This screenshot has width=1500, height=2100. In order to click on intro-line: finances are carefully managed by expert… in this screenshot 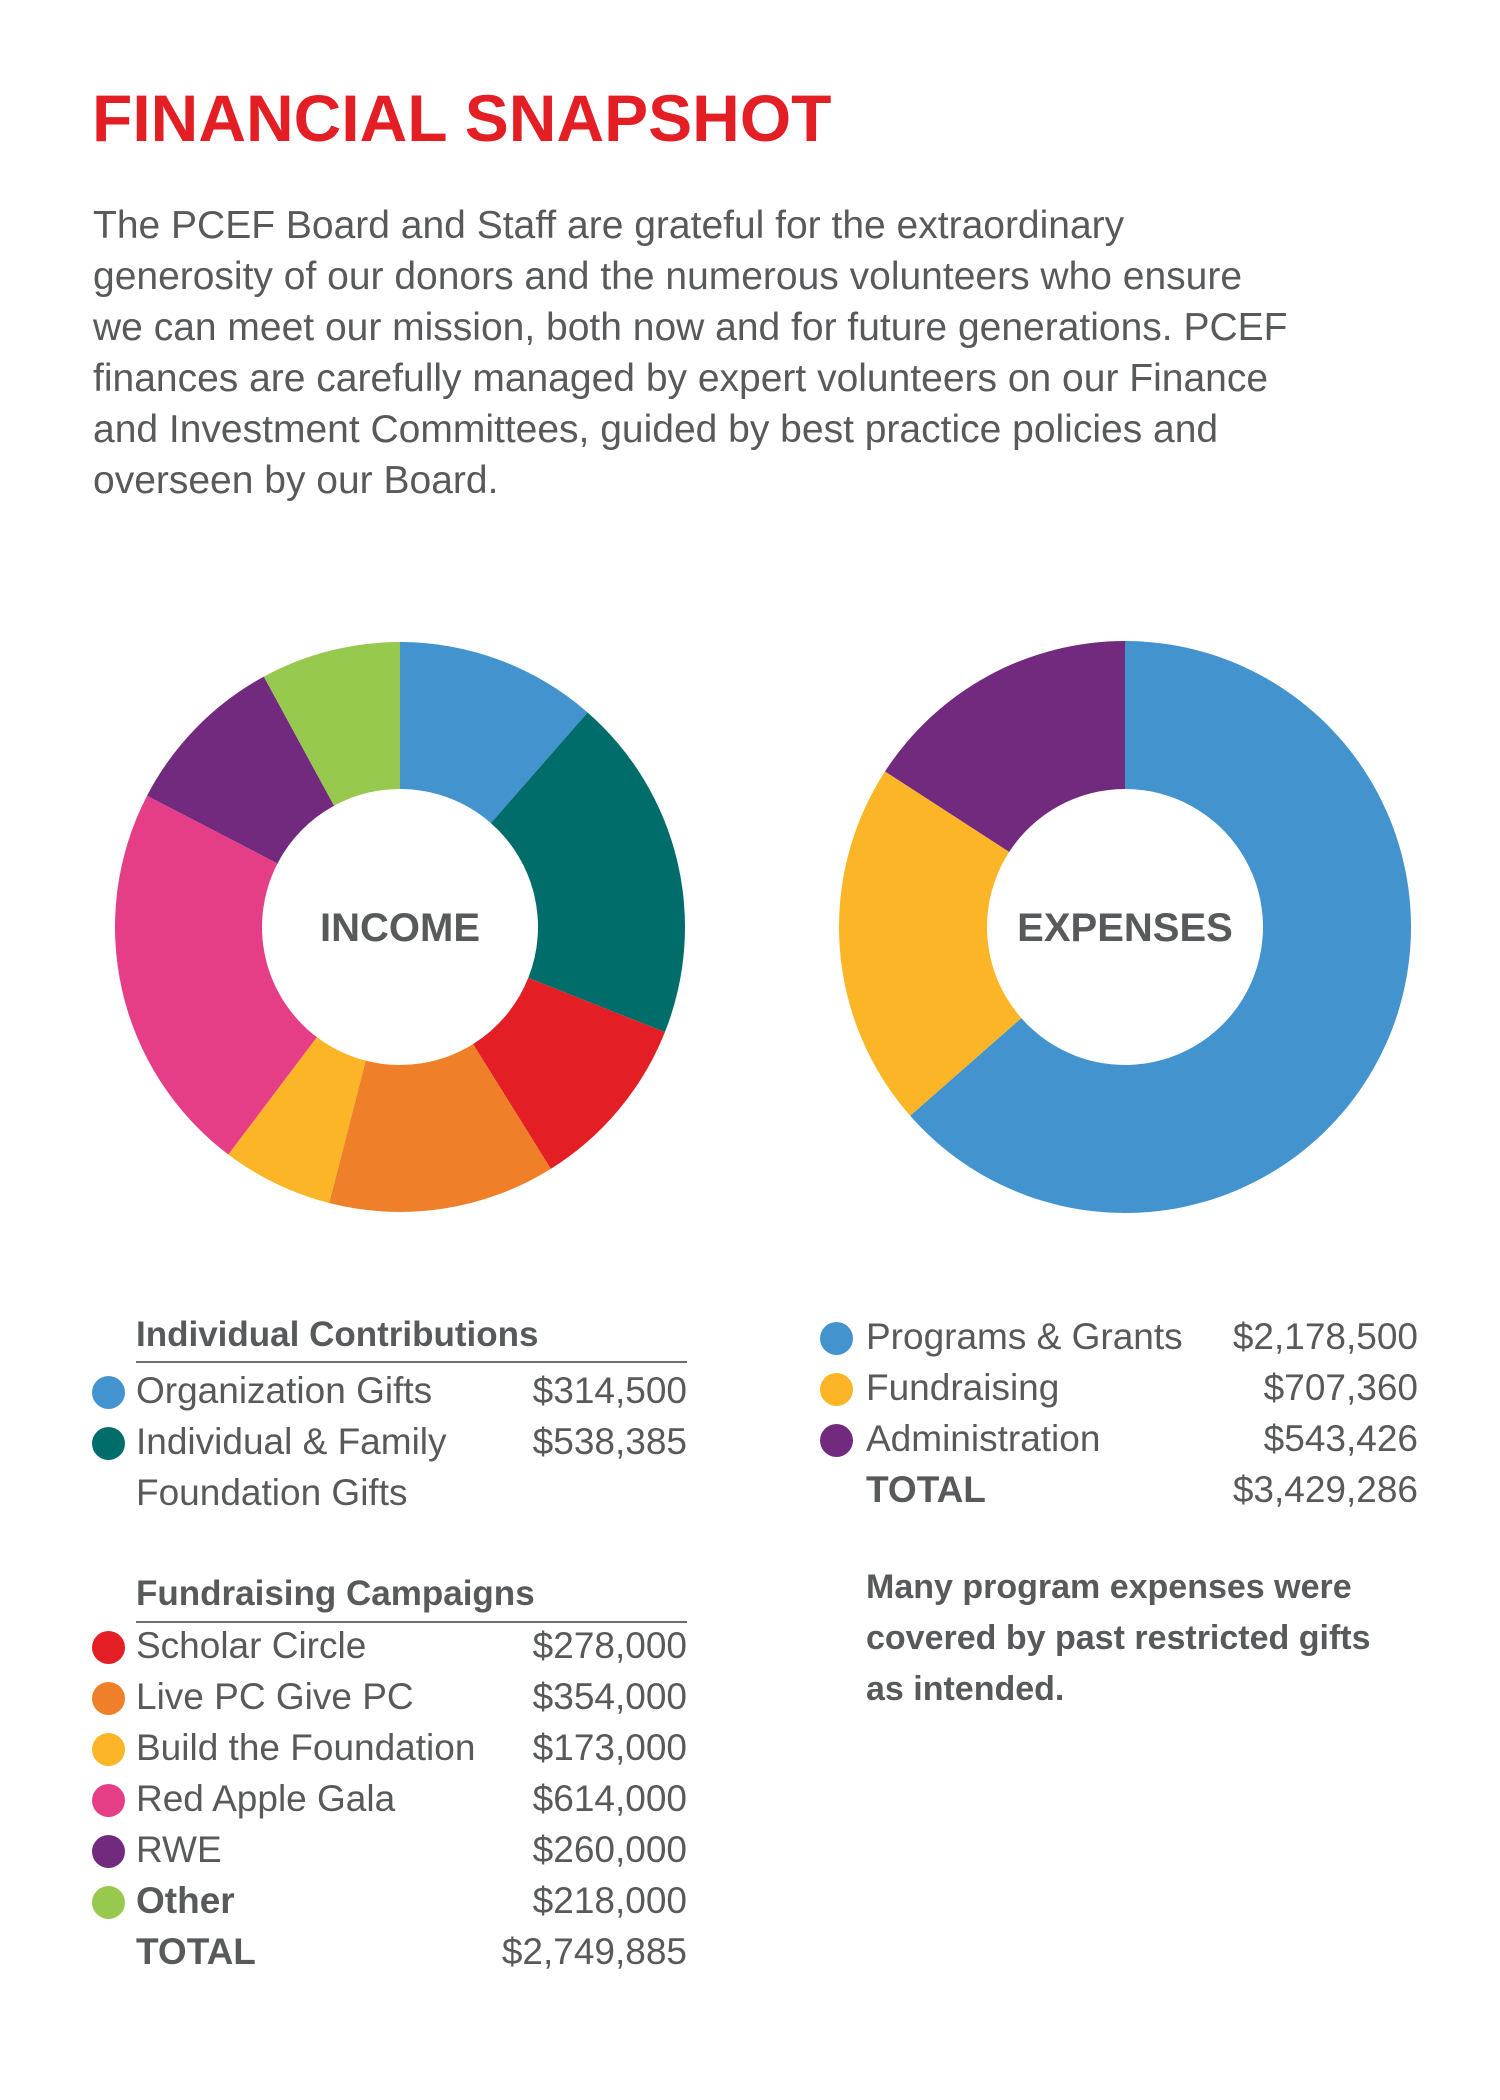, I will do `click(681, 378)`.